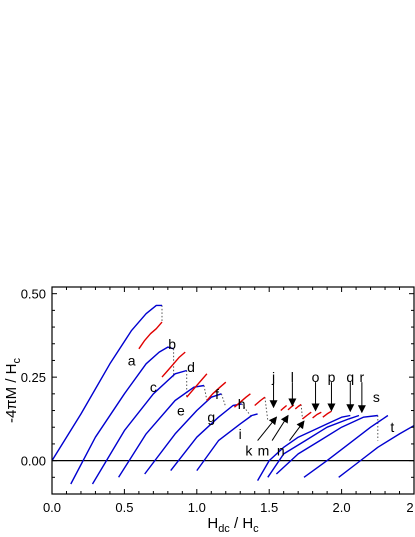 This screenshot has height=537, width=415. What do you see at coordinates (124, 507) in the screenshot?
I see `x-tick-label: 0.5` at bounding box center [124, 507].